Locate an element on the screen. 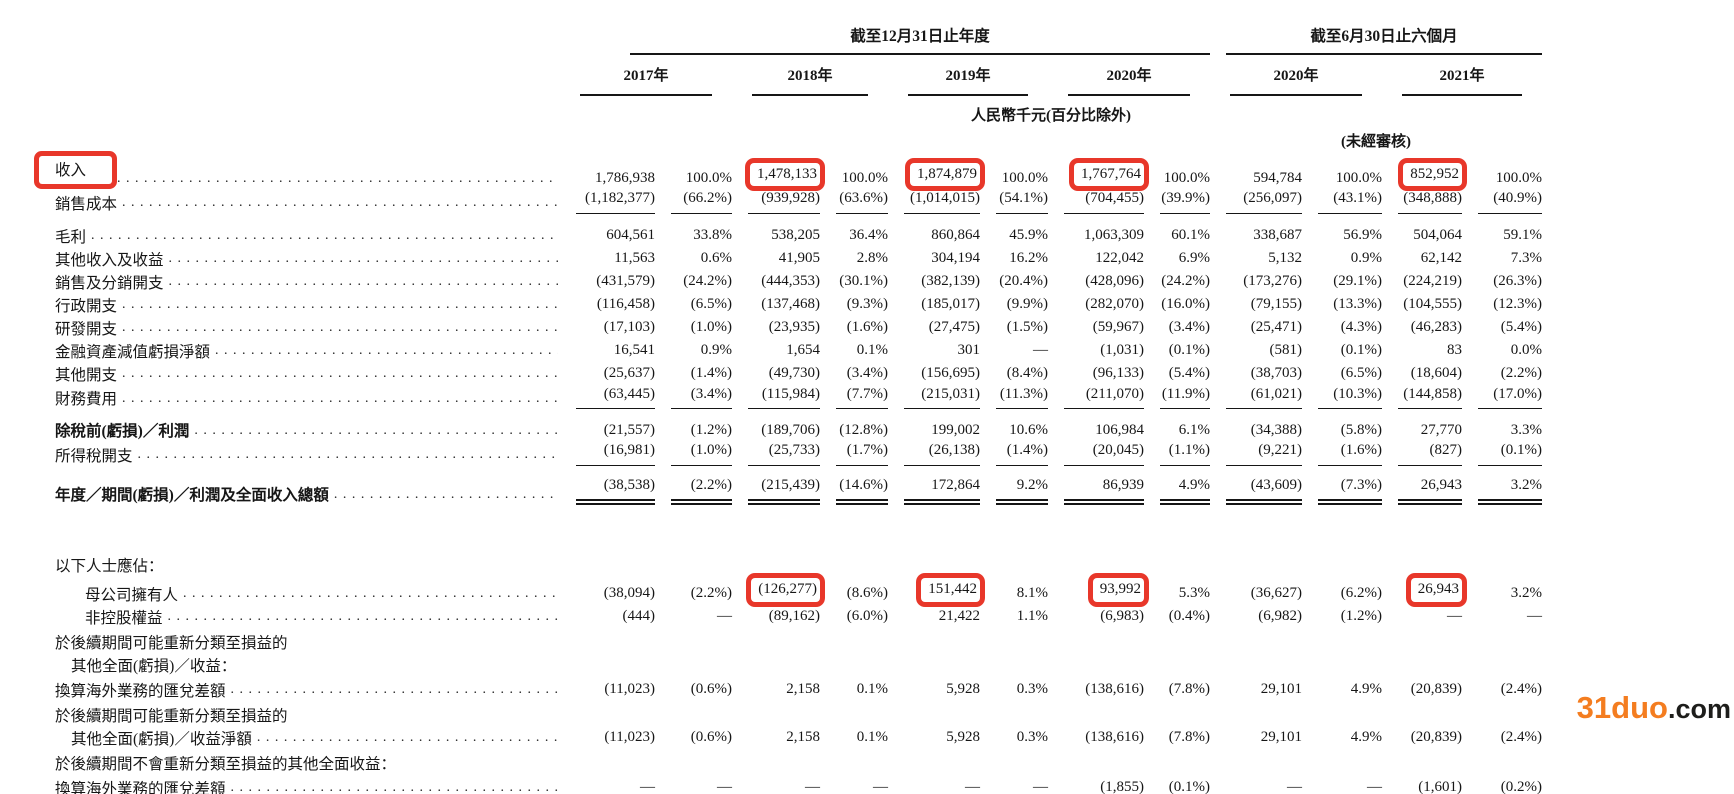 Image resolution: width=1734 pixels, height=794 pixels. cell-value: 16,541 is located at coordinates (634, 350).